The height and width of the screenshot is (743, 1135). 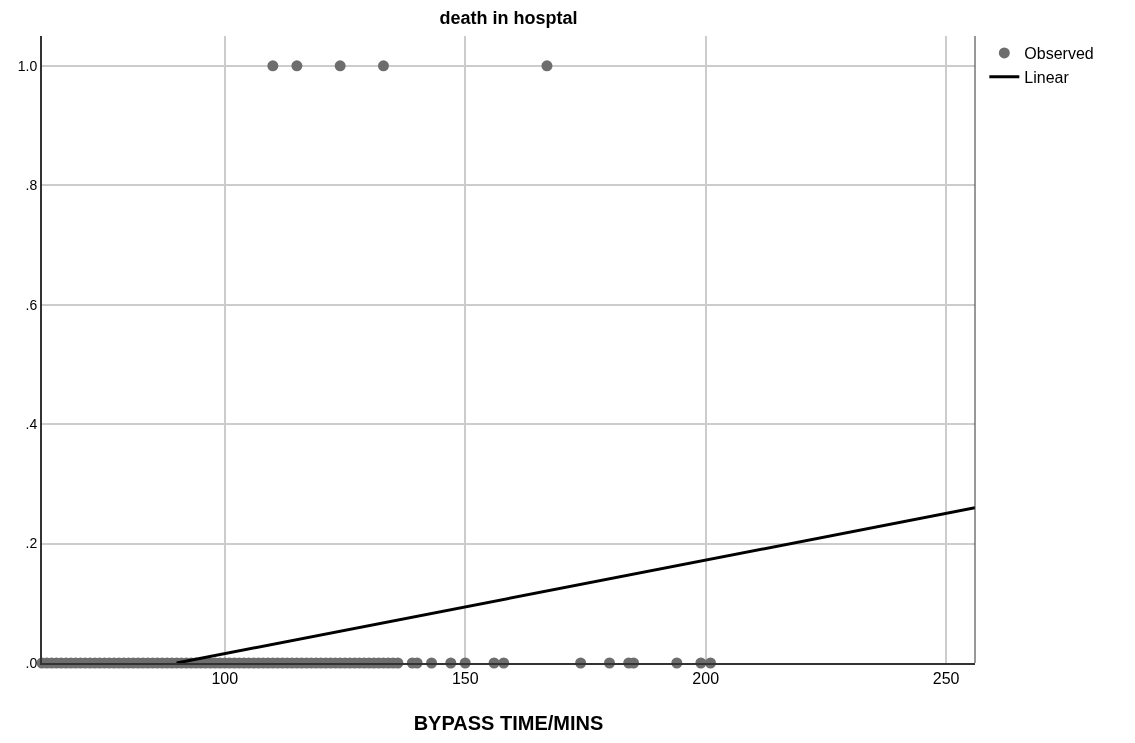 I want to click on x-tick-label: 250, so click(x=946, y=679).